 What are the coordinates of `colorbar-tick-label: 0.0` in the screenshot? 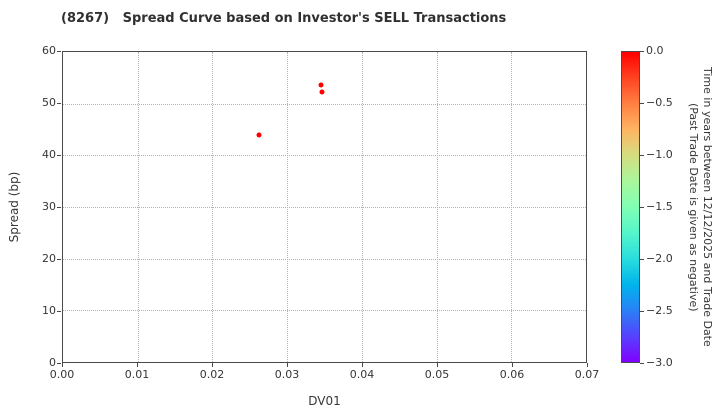 It's located at (655, 50).